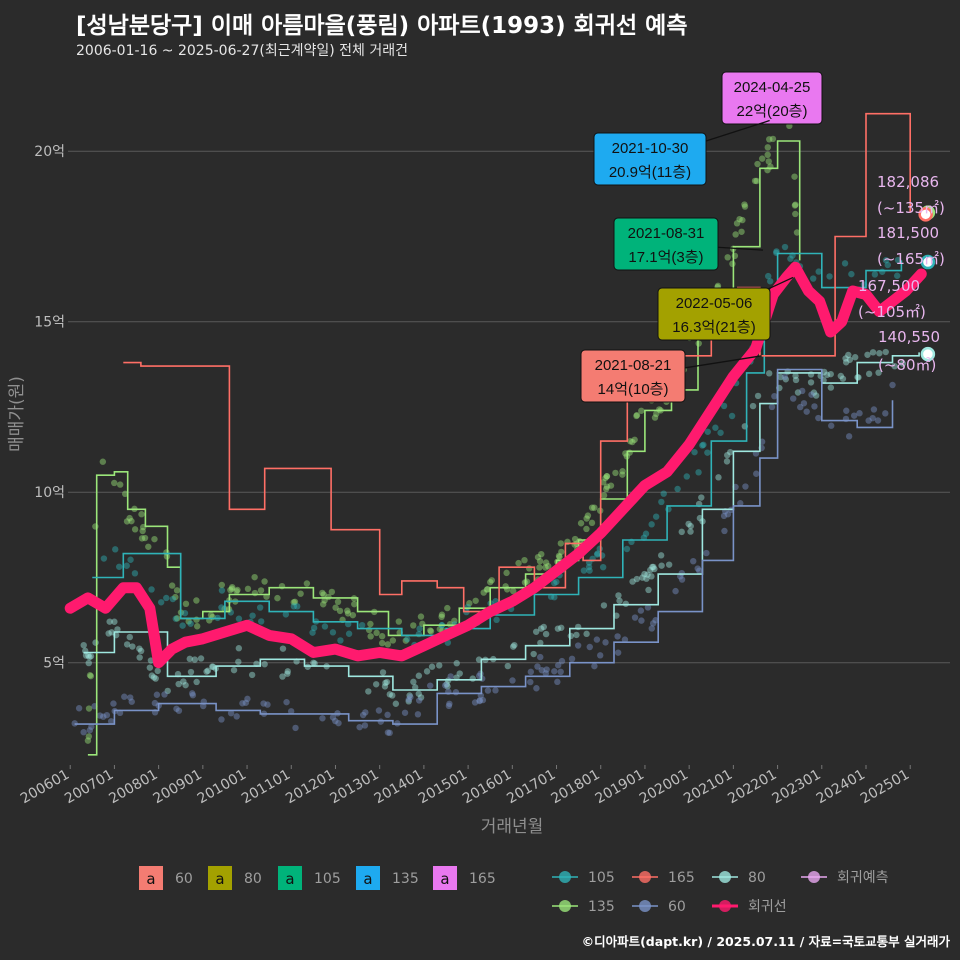 Image resolution: width=960 pixels, height=960 pixels. I want to click on callout-box, so click(633, 376).